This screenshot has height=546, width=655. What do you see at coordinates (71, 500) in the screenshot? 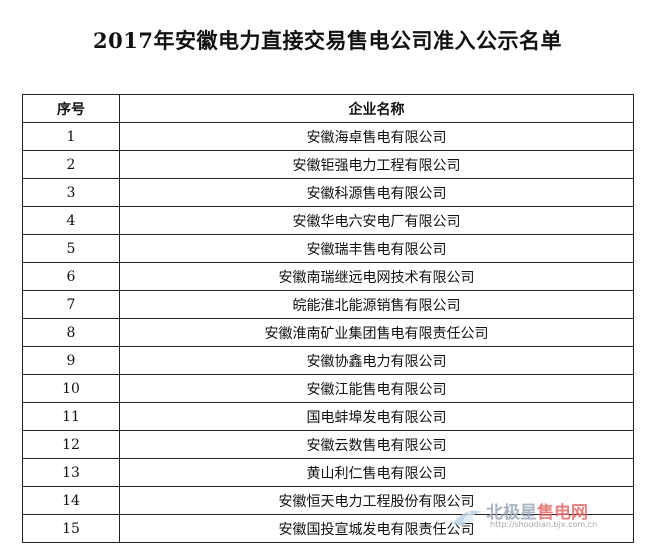
I see `row-index: 14` at bounding box center [71, 500].